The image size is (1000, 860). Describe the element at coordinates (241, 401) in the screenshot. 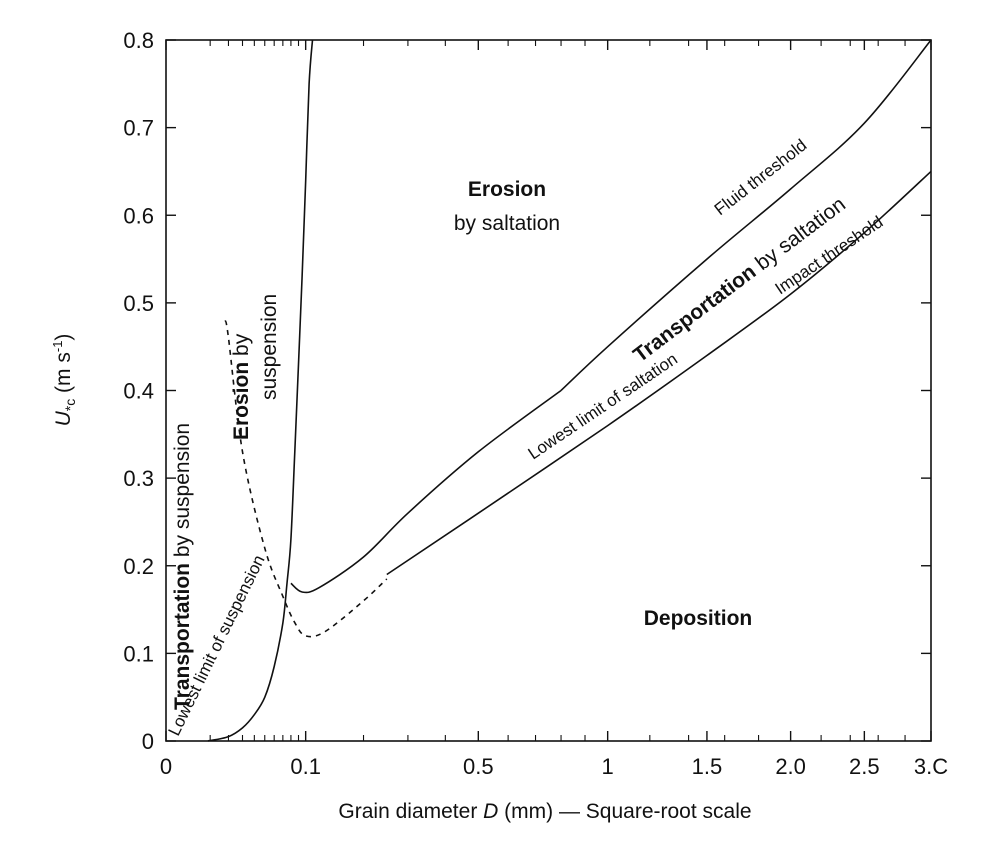

I see `annotation-erosion-suspension-bold: Erosion` at that location.